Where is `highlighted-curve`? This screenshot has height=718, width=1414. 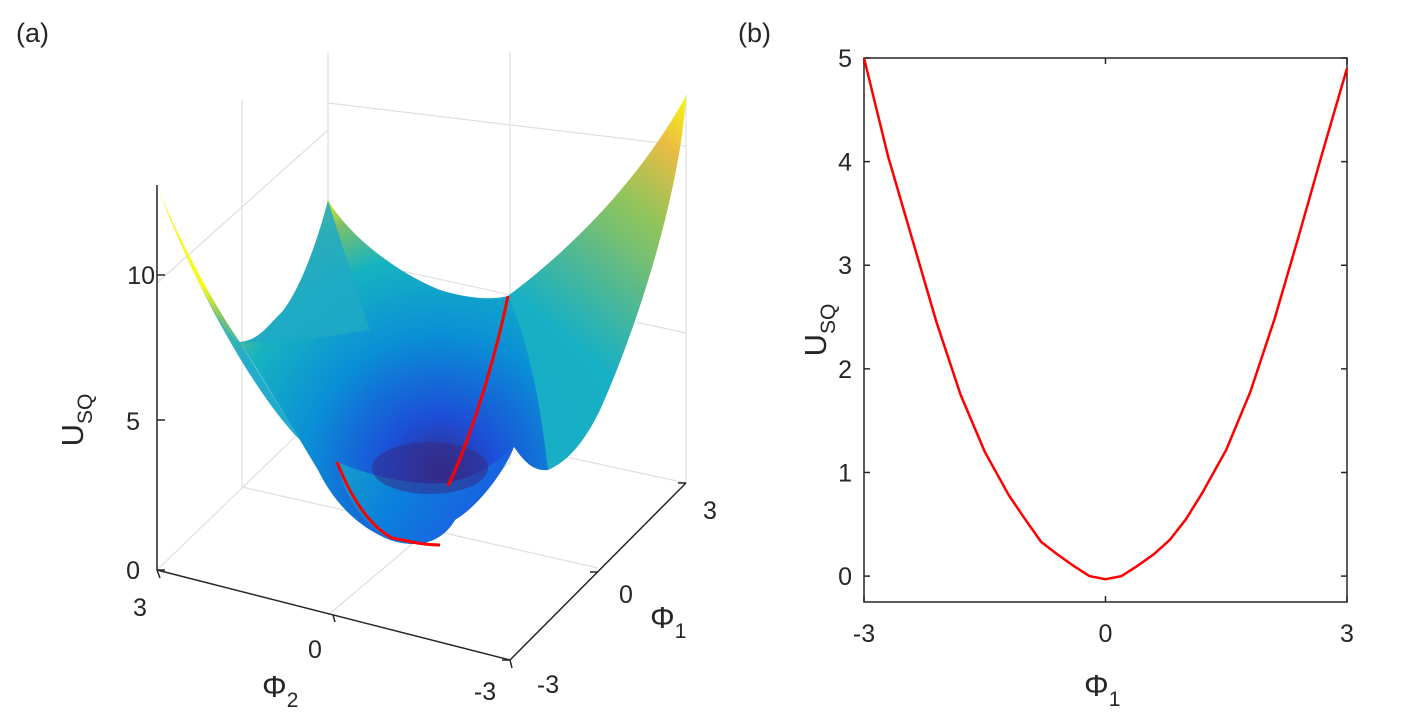
highlighted-curve is located at coordinates (478, 391).